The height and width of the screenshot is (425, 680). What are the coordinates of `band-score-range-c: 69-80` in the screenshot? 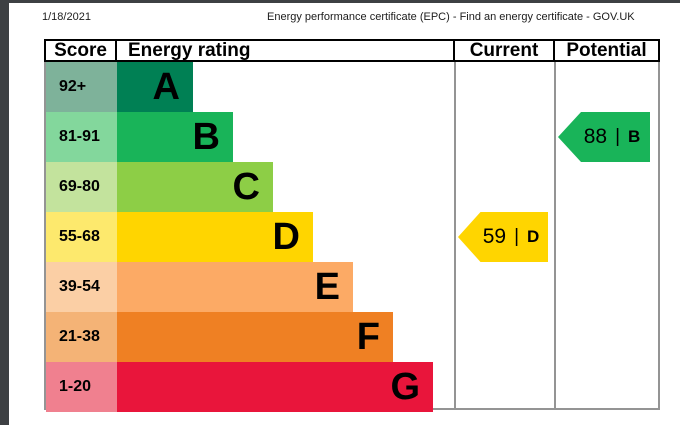 It's located at (81, 187).